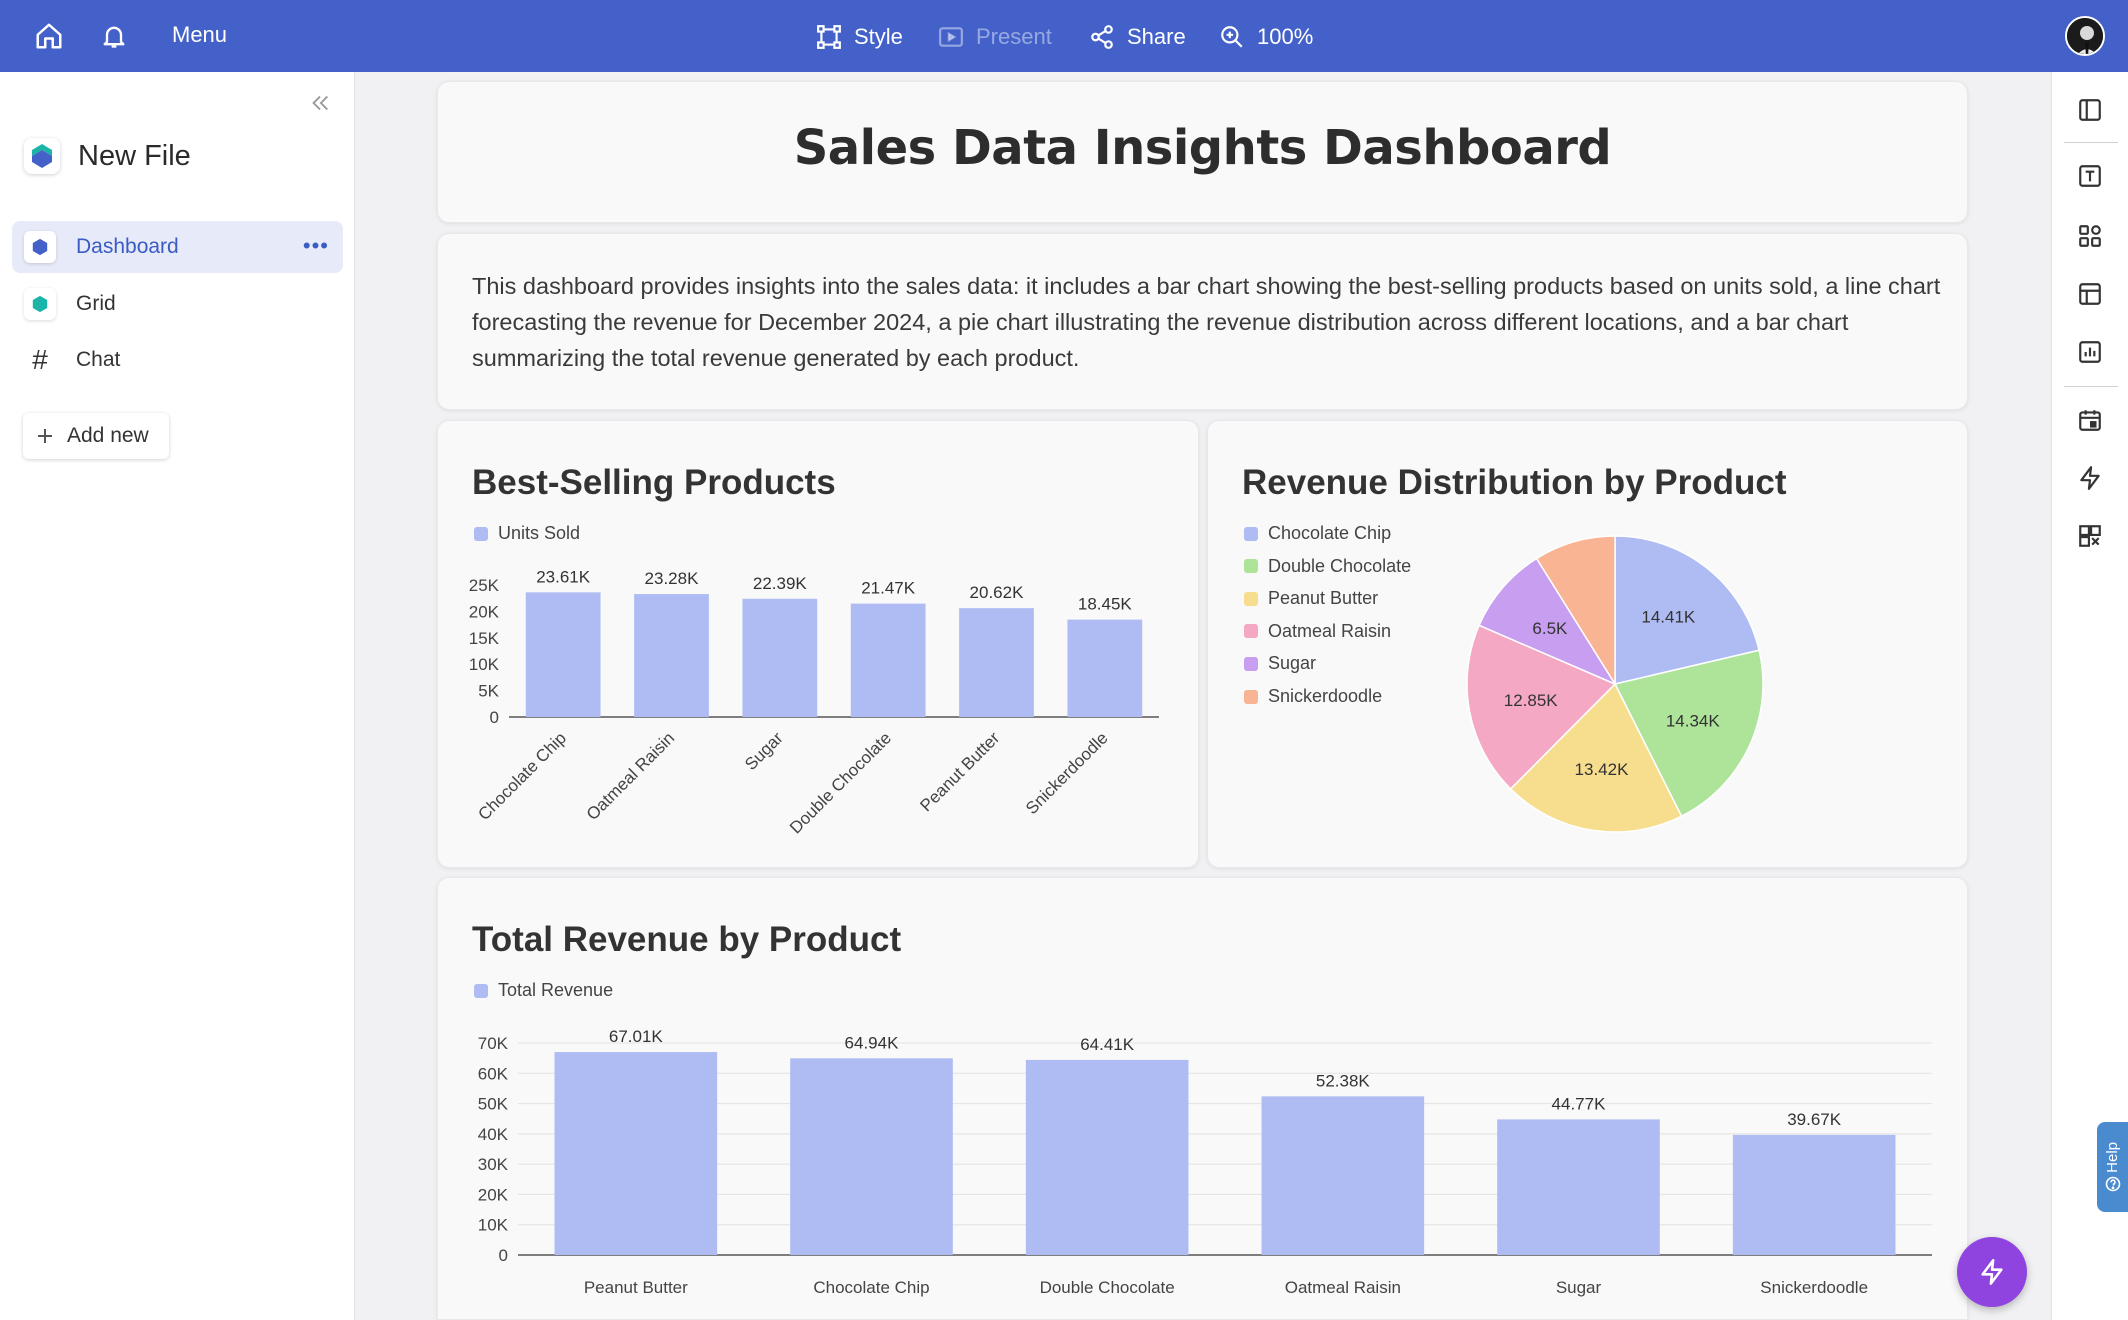 The image size is (2128, 1320). Describe the element at coordinates (2090, 420) in the screenshot. I see `calendar-icon` at that location.